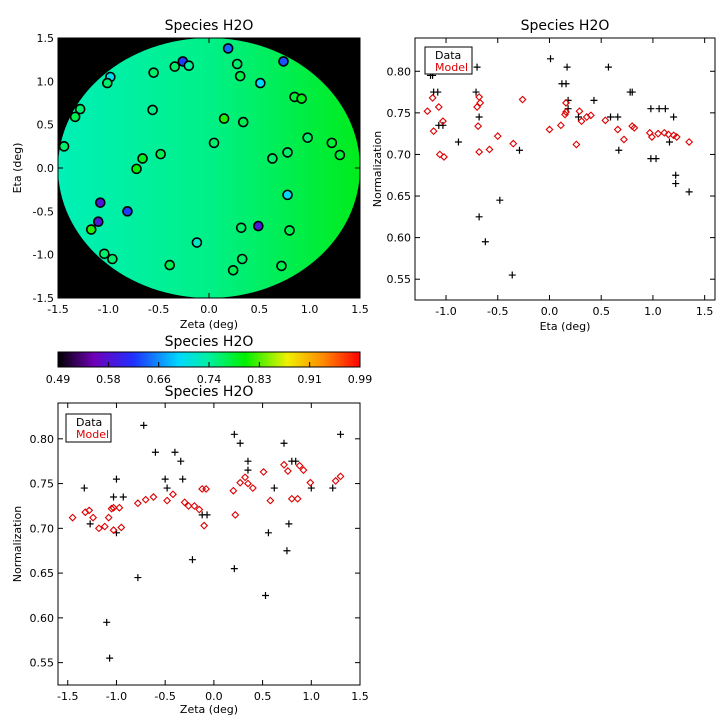 The height and width of the screenshot is (720, 720). What do you see at coordinates (57, 309) in the screenshot?
I see `map-xtick-label: -1.5` at bounding box center [57, 309].